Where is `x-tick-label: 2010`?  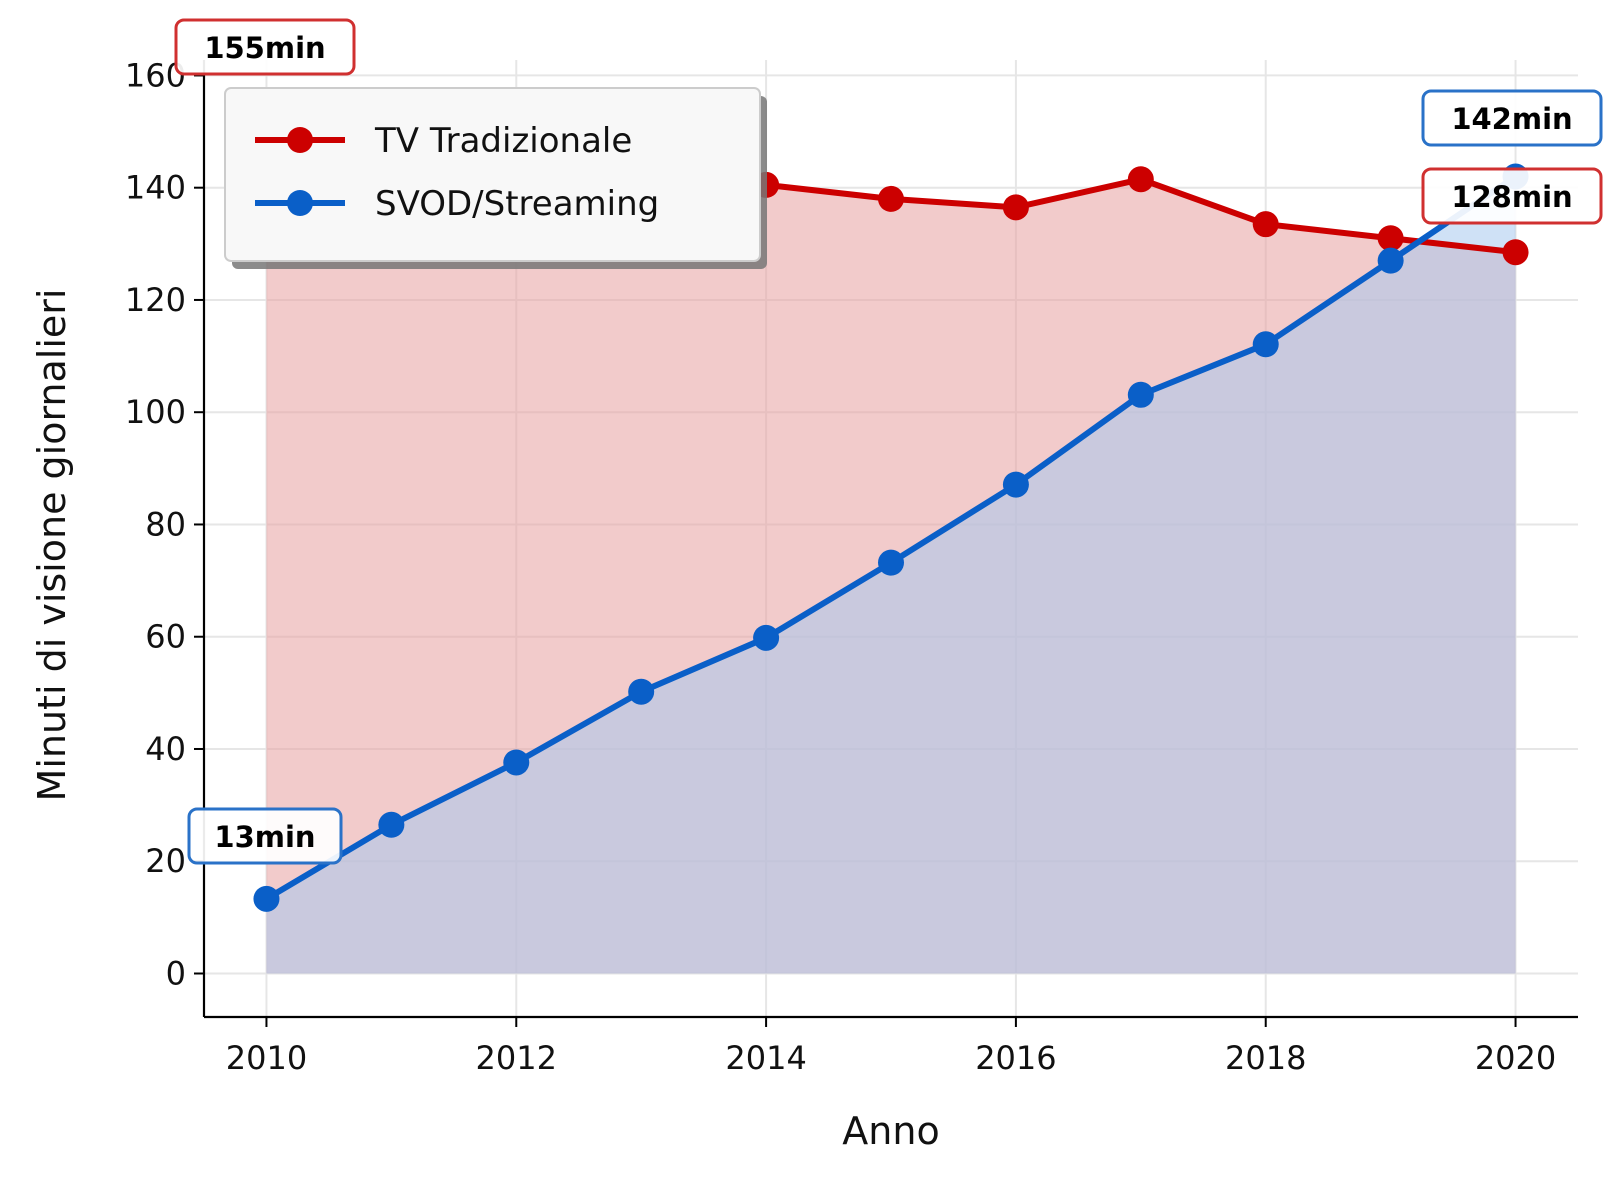
x-tick-label: 2010 is located at coordinates (266, 1058).